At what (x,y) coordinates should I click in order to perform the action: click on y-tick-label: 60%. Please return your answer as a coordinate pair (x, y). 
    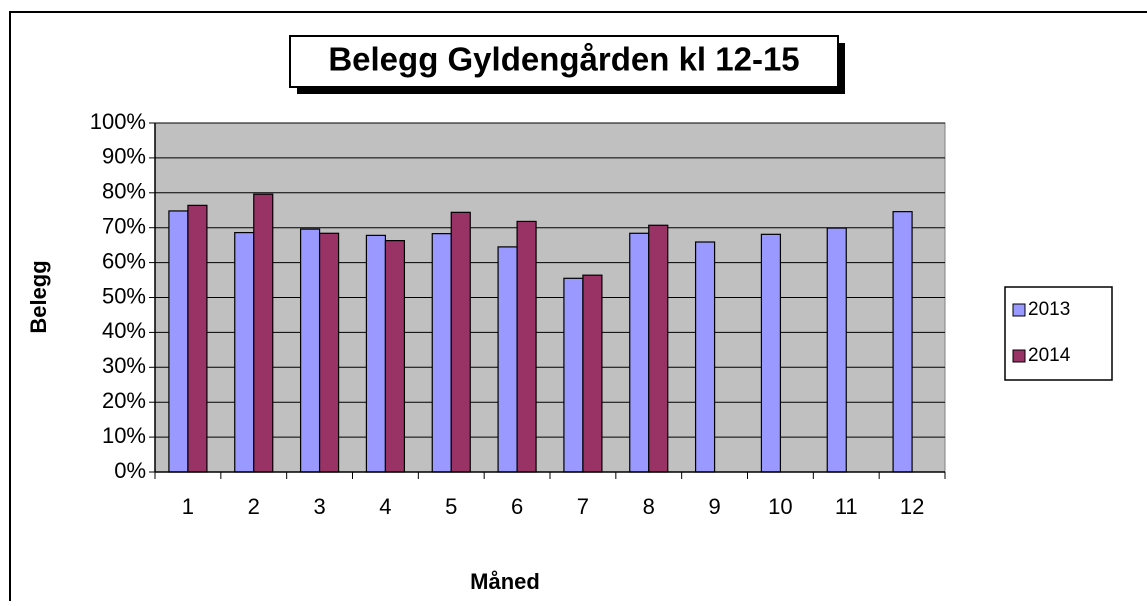
    Looking at the image, I should click on (124, 260).